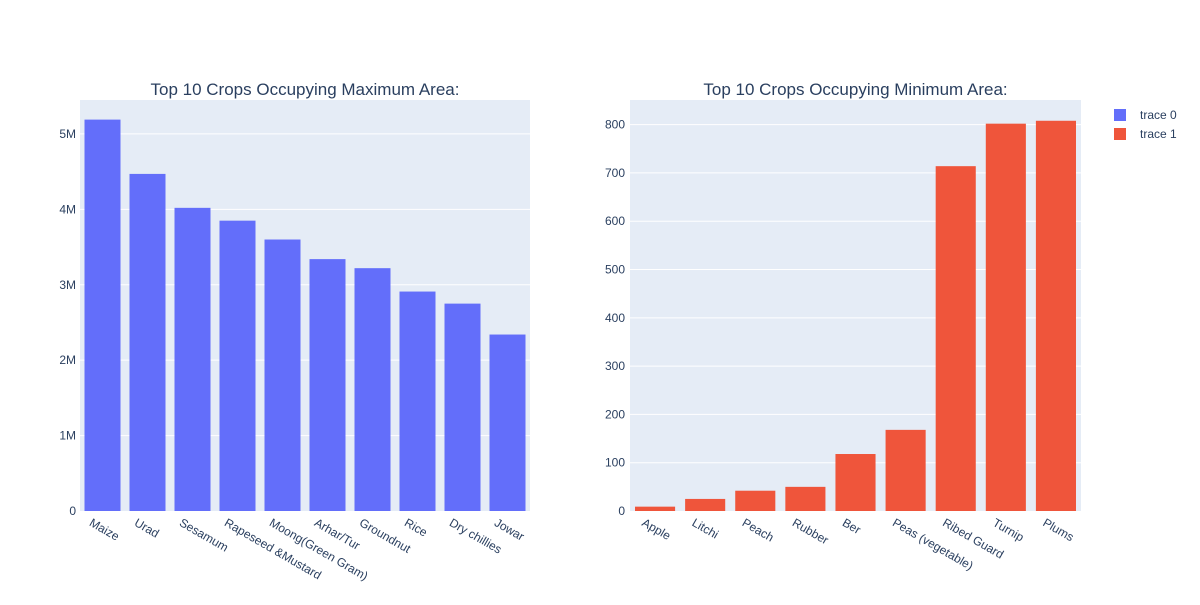 This screenshot has width=1200, height=605. I want to click on bar-dry-chillies, so click(462, 407).